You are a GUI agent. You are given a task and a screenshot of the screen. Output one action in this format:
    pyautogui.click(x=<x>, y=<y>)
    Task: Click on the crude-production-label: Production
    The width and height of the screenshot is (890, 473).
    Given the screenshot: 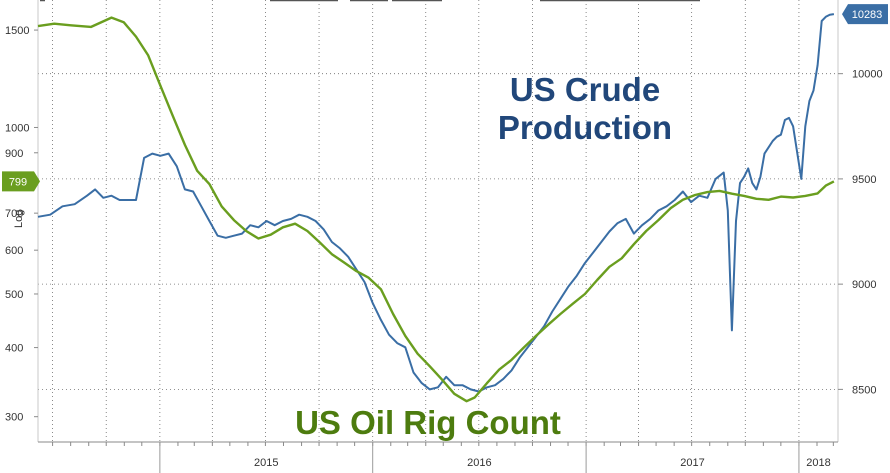 What is the action you would take?
    pyautogui.click(x=585, y=127)
    